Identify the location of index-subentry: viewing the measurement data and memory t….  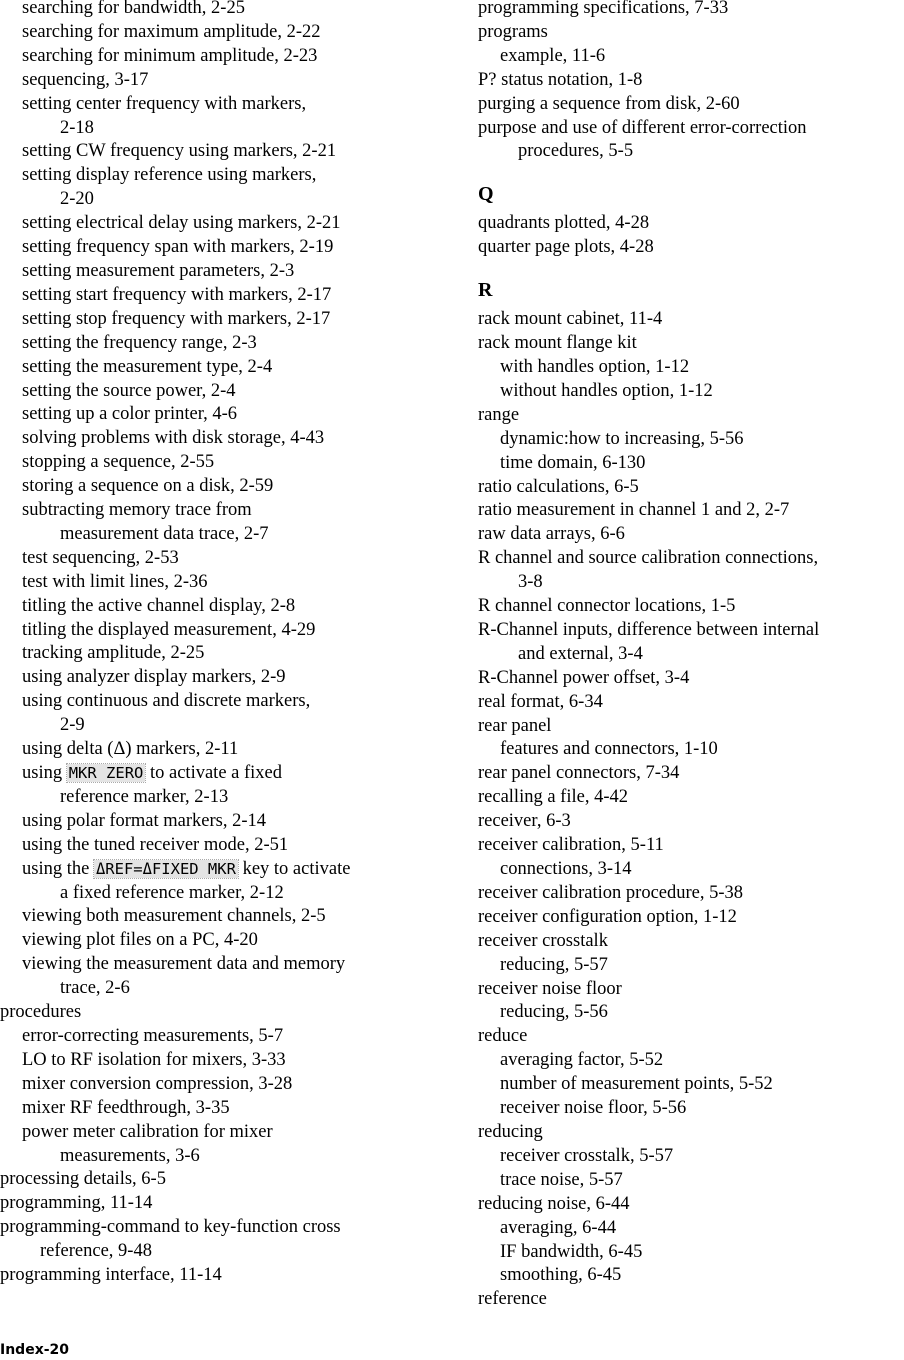
(220, 977).